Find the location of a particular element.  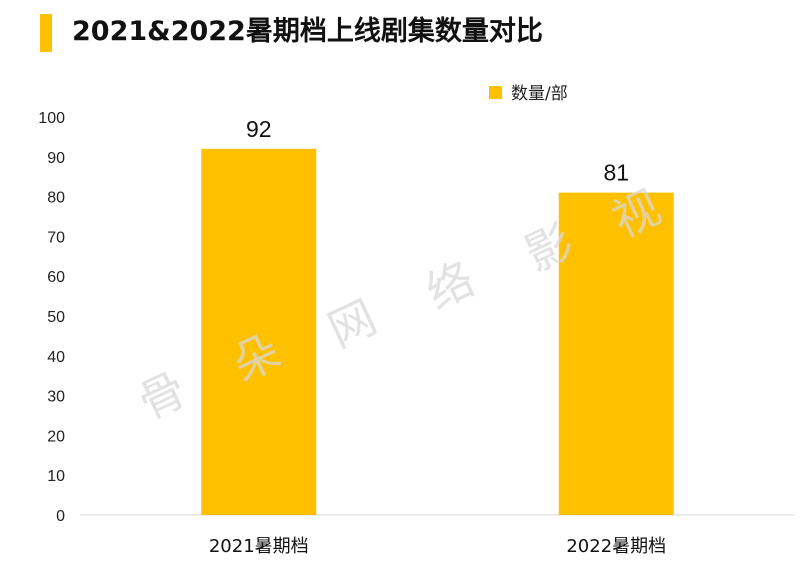

title-accent-bar is located at coordinates (46, 33).